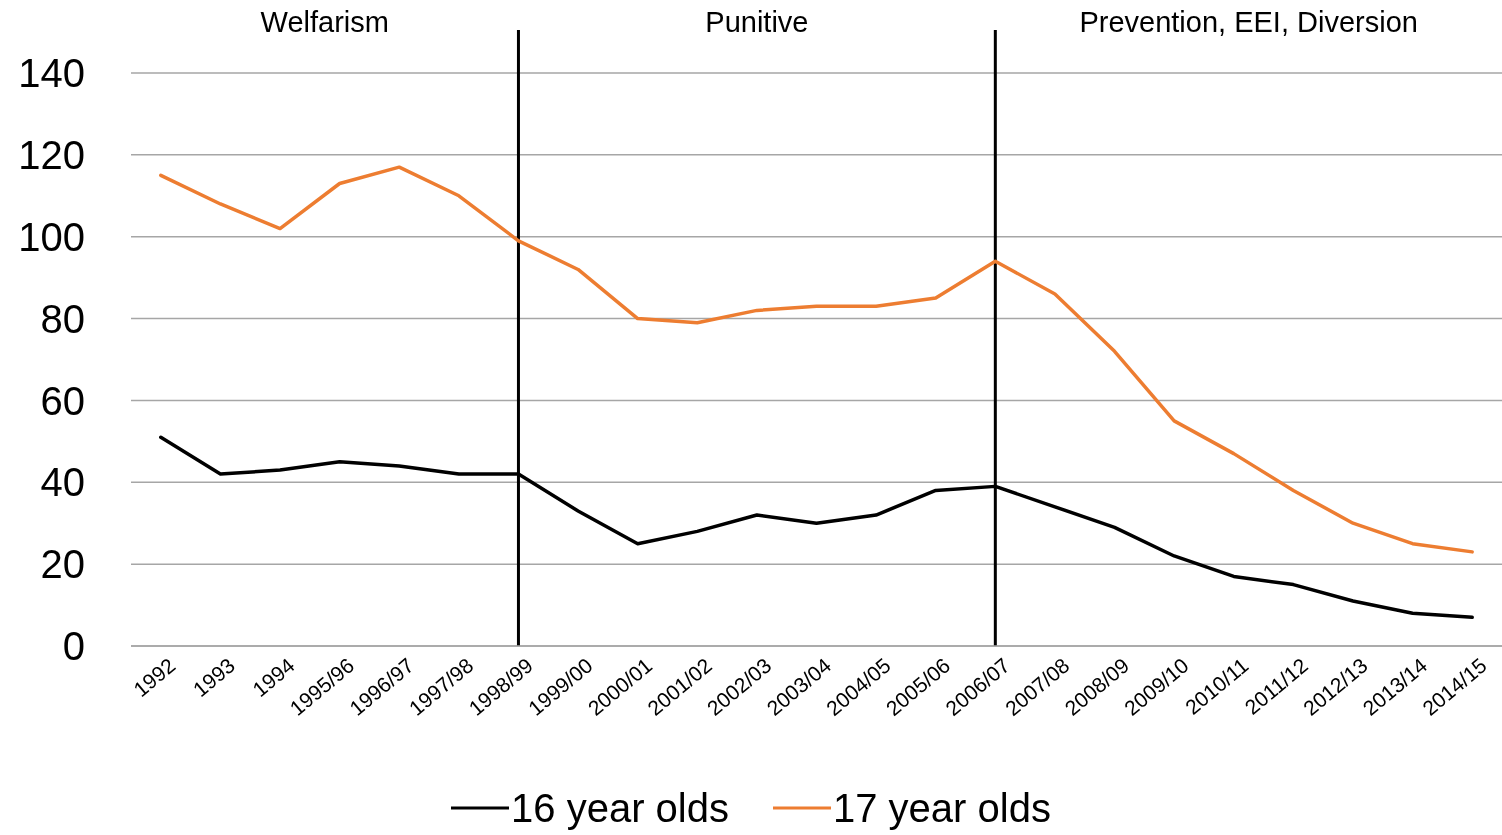 The height and width of the screenshot is (835, 1502). I want to click on y-tick-label: 40, so click(62, 482).